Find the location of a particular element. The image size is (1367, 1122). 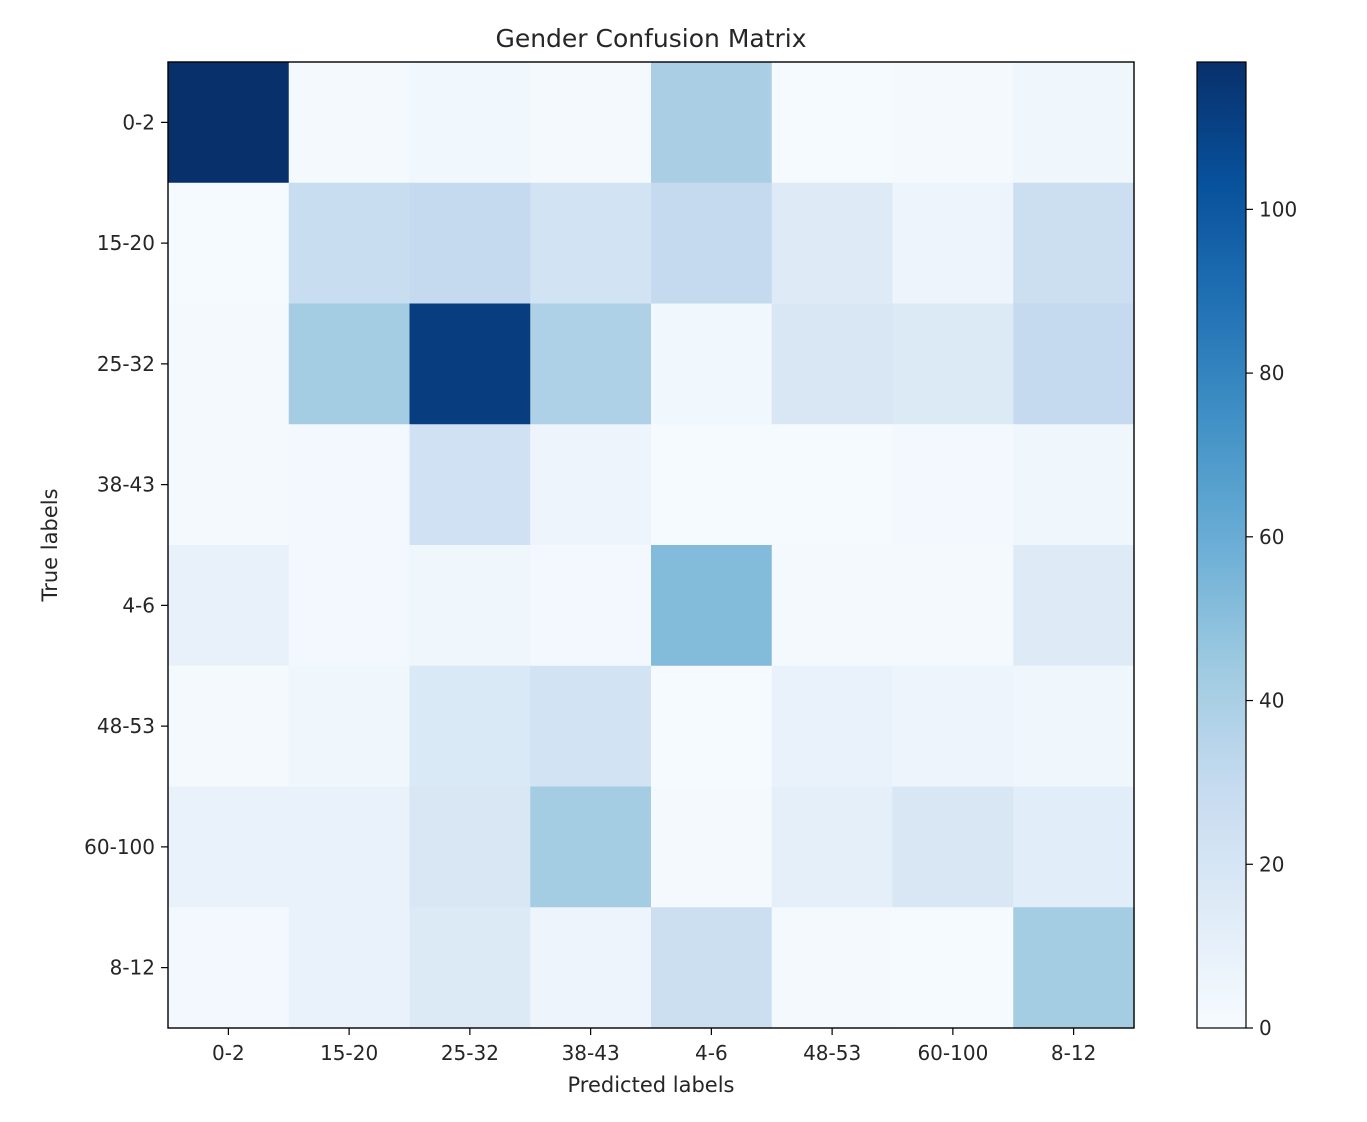

x-tick-label: 0-2 is located at coordinates (228, 1053).